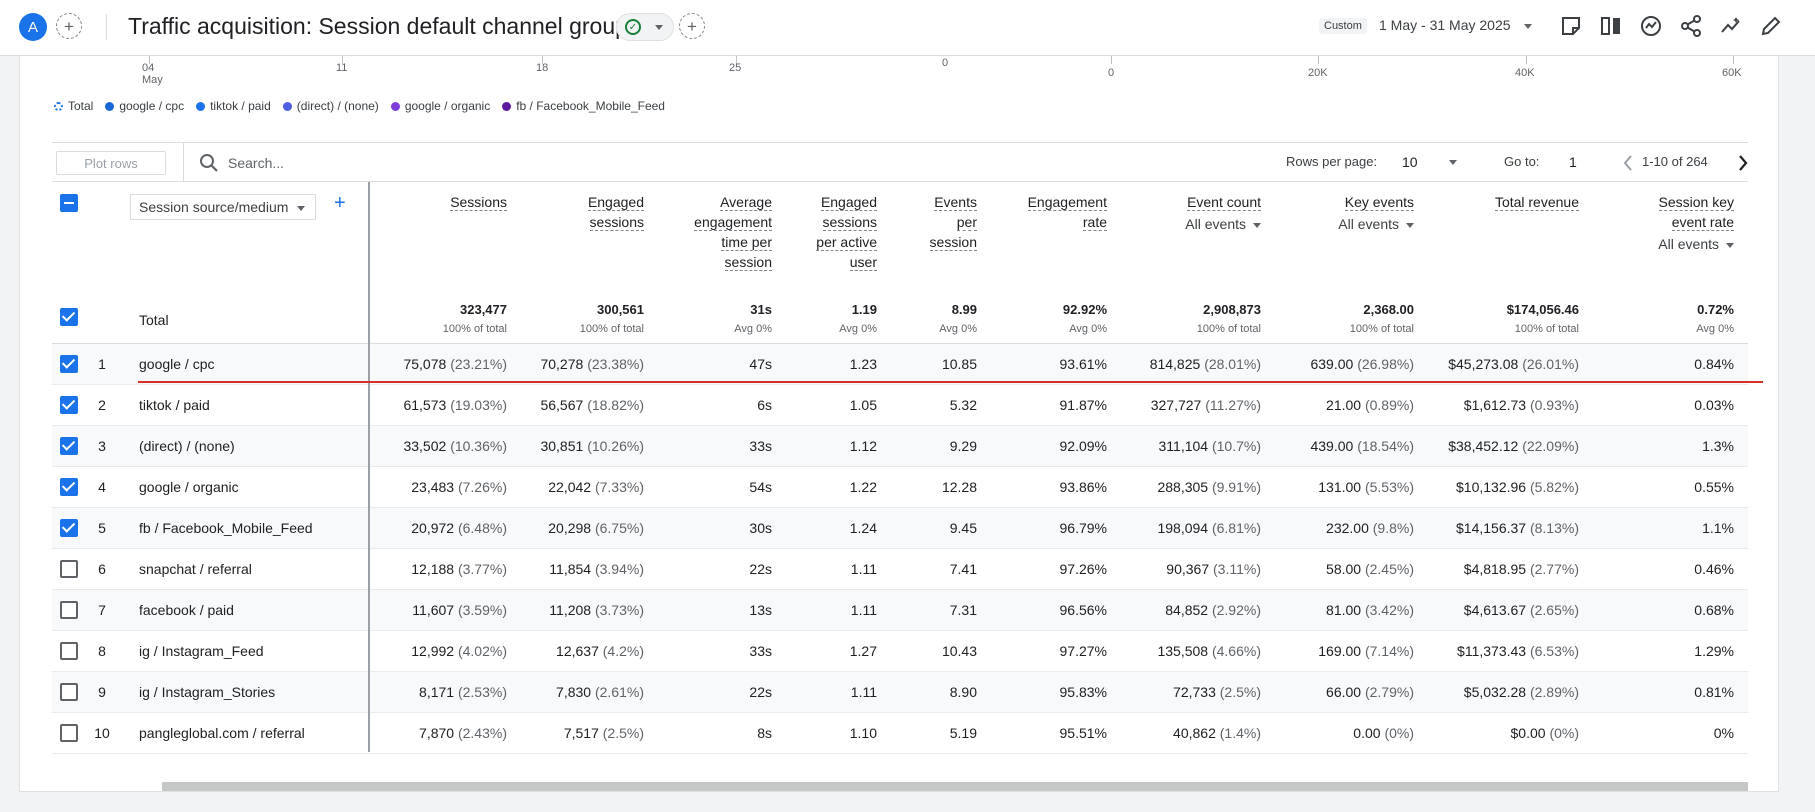 The image size is (1815, 812). Describe the element at coordinates (201, 651) in the screenshot. I see `row-dimension-value: ig / Instagram_Feed` at that location.